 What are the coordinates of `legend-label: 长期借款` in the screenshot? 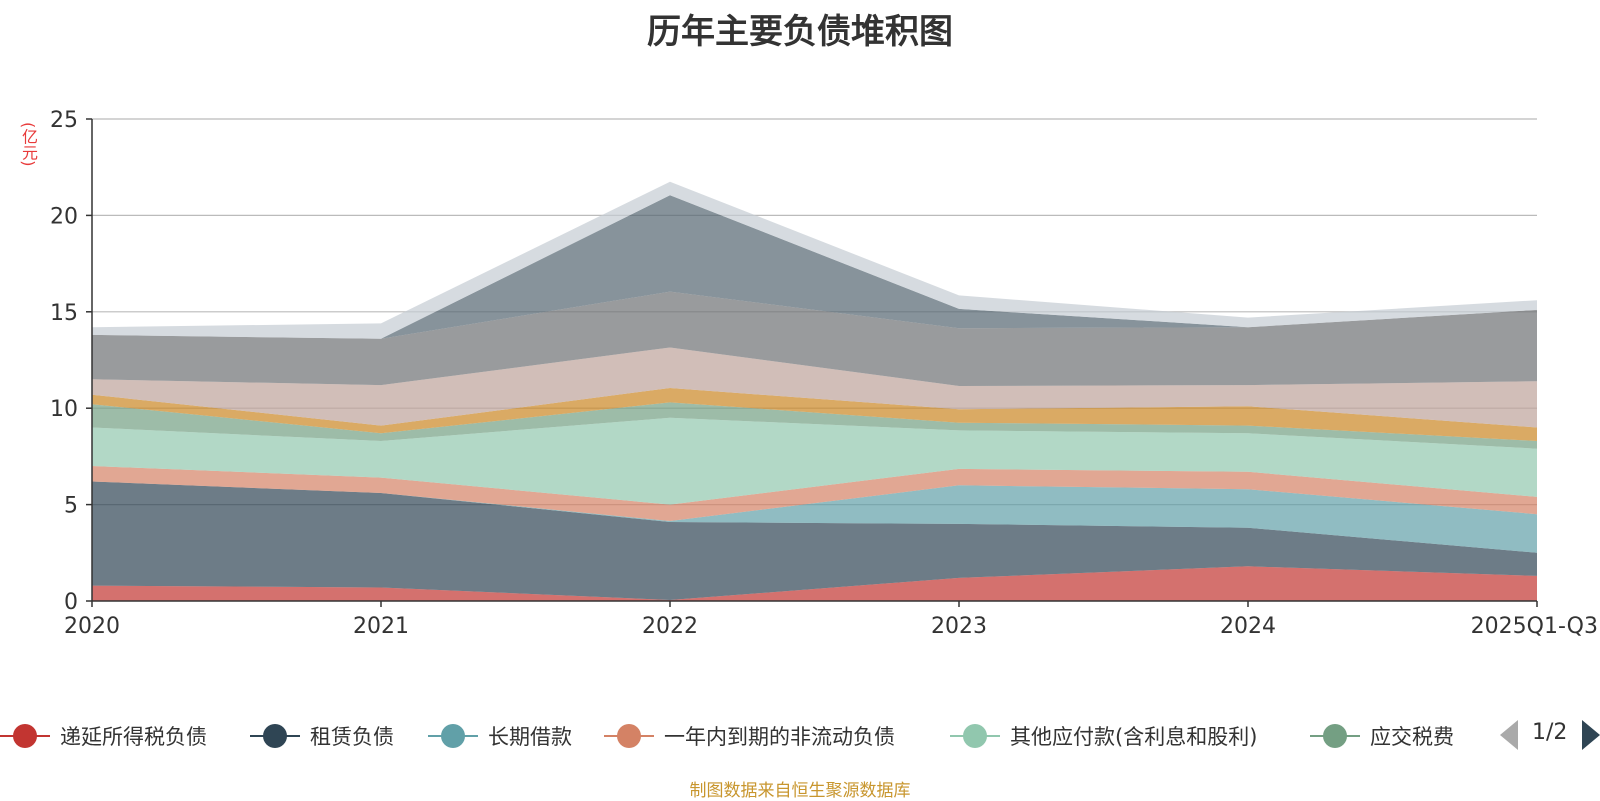 It's located at (530, 737).